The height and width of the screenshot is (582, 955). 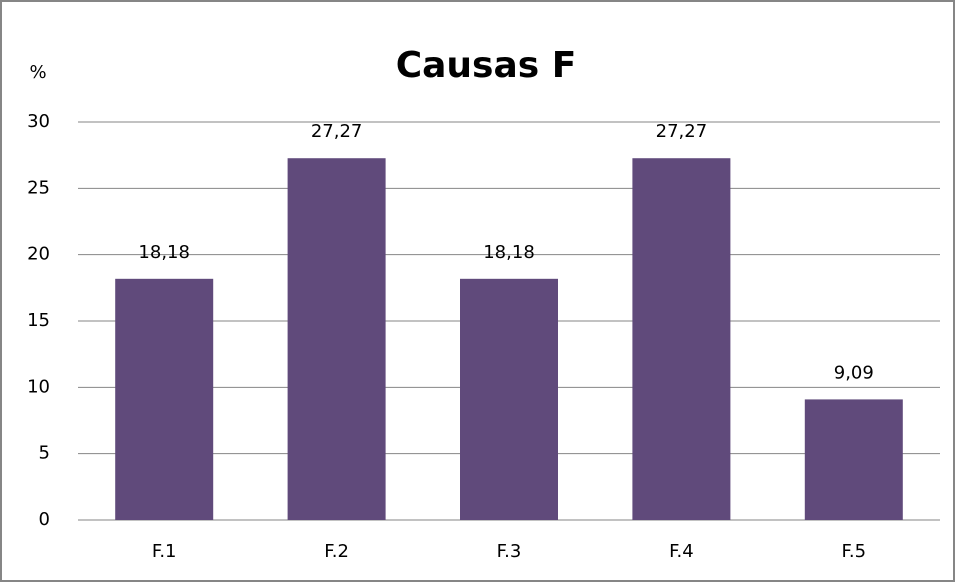 I want to click on y-tick-label: 30, so click(x=38, y=121).